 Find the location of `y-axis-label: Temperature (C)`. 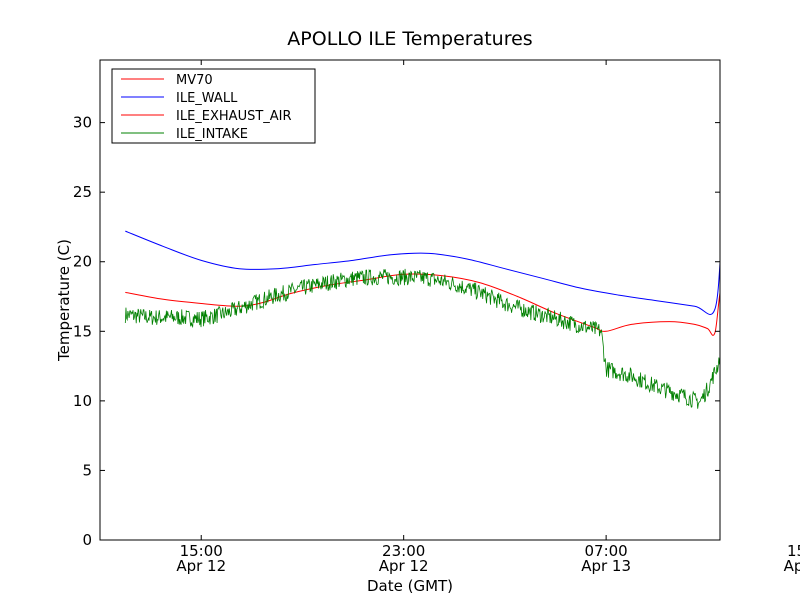

y-axis-label: Temperature (C) is located at coordinates (64, 300).